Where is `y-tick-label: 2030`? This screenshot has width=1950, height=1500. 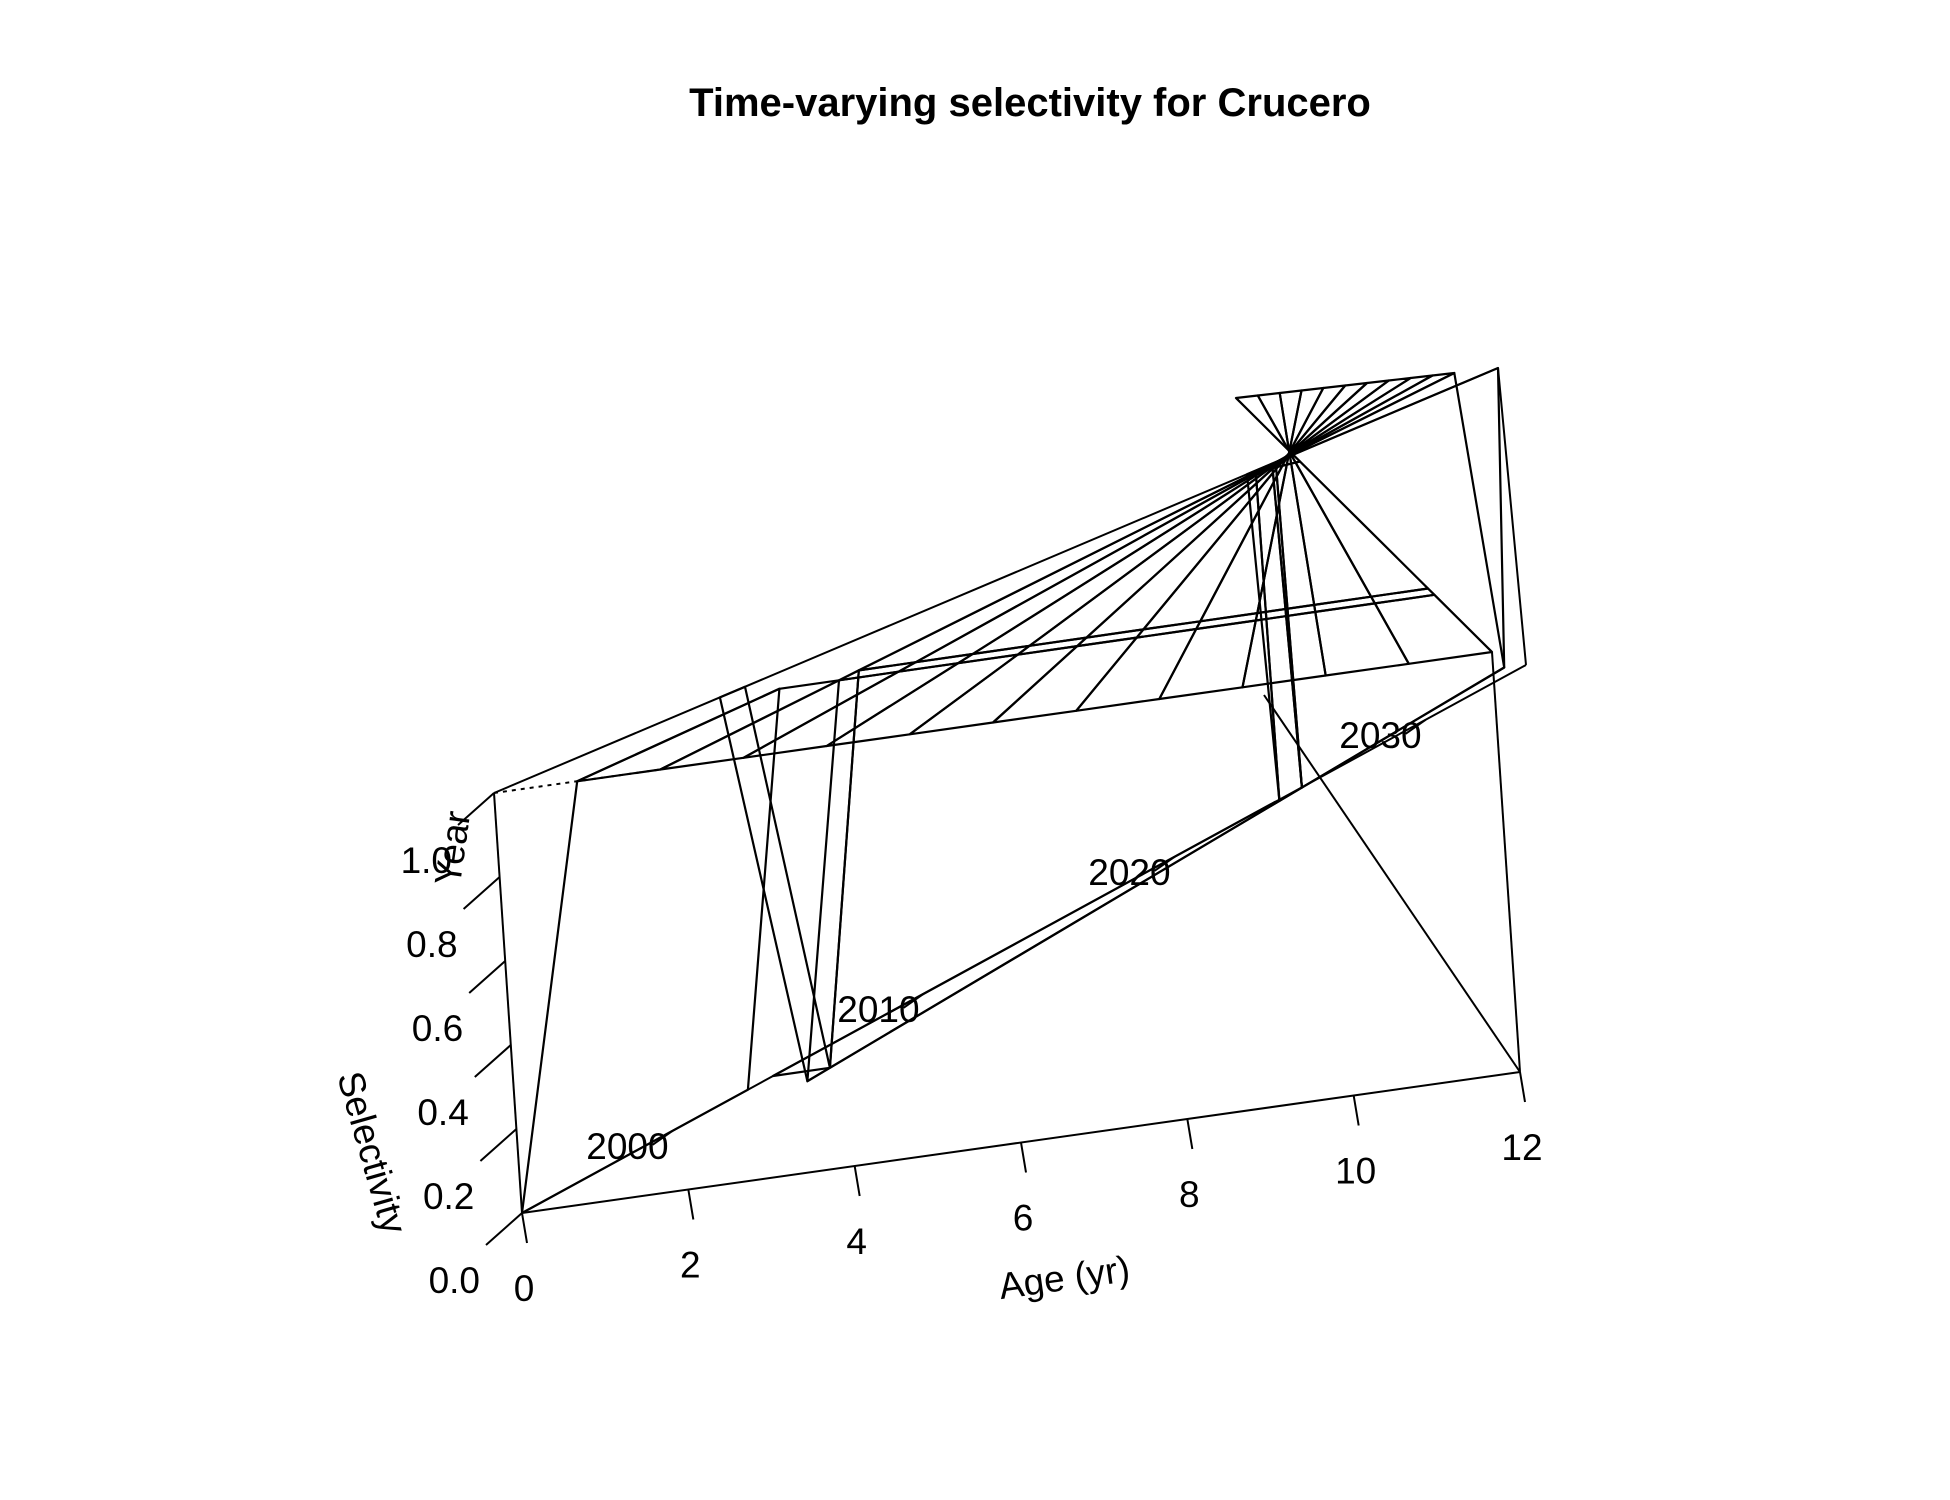 y-tick-label: 2030 is located at coordinates (1380, 735).